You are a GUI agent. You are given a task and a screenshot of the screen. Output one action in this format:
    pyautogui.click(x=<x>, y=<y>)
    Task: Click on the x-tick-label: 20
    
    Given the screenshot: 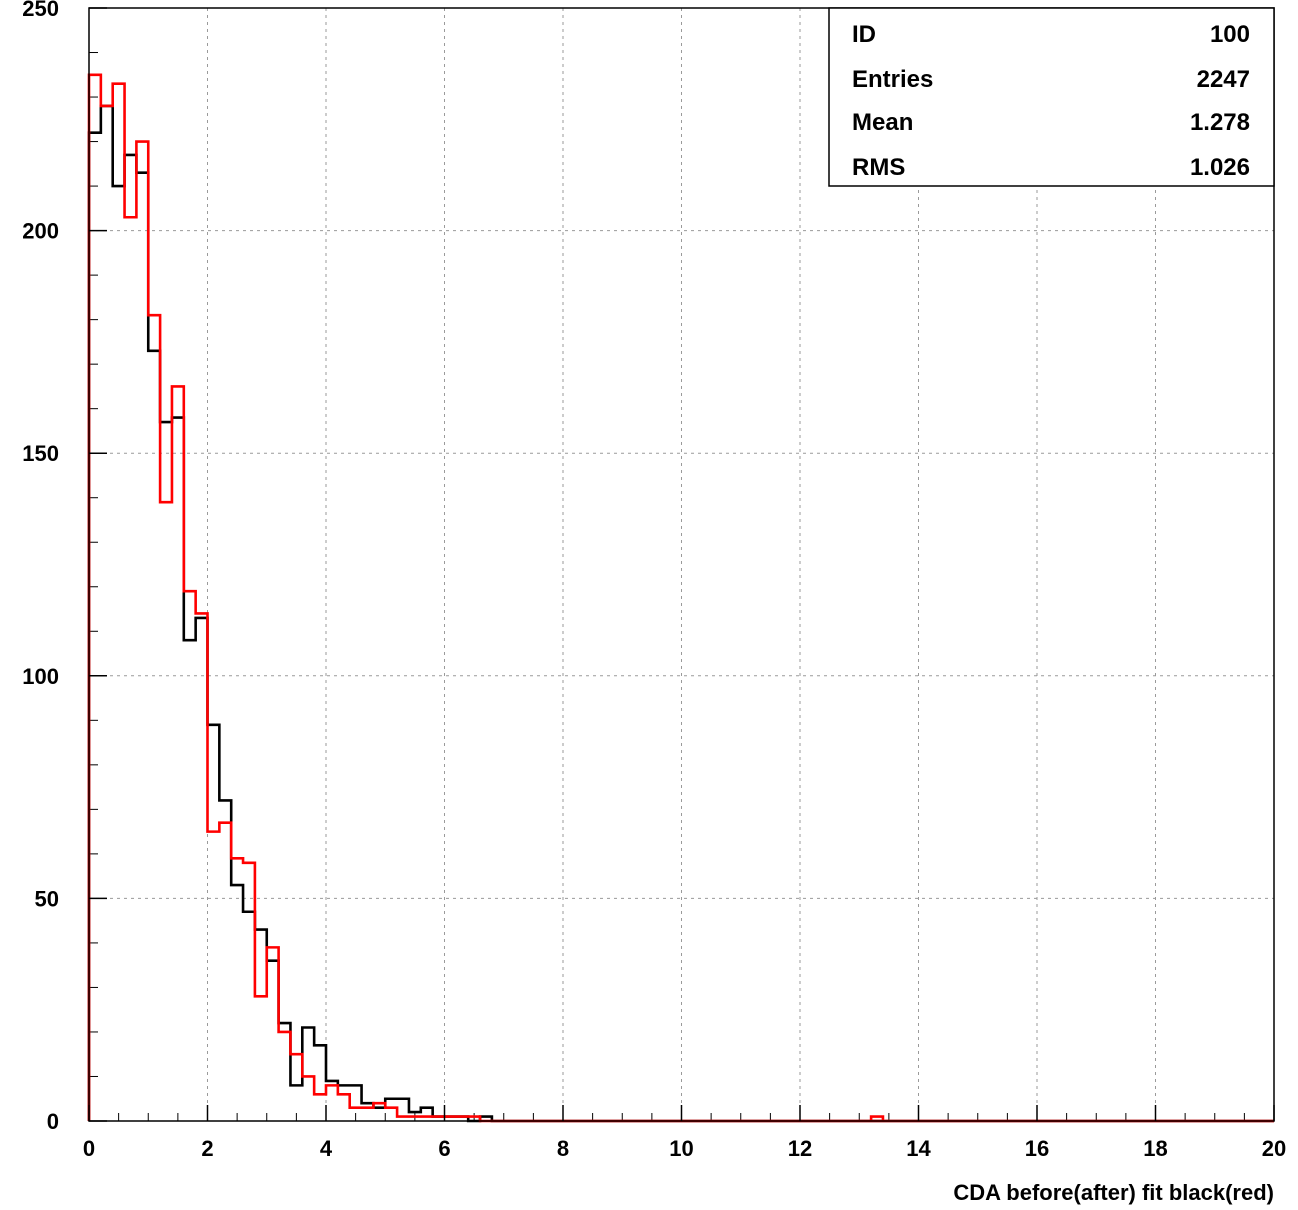 What is the action you would take?
    pyautogui.click(x=1274, y=1148)
    